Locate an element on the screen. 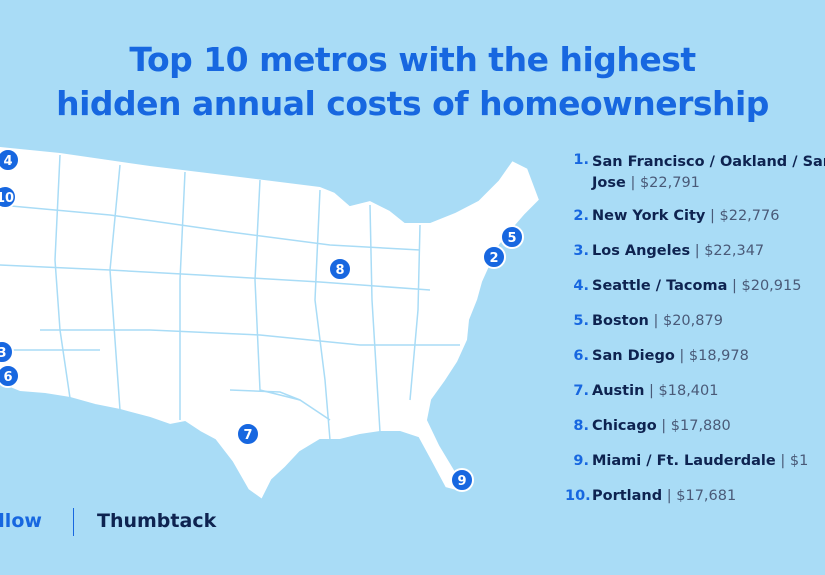 The width and height of the screenshot is (825, 575). title-line: Top 10 metros with the highest is located at coordinates (412, 59).